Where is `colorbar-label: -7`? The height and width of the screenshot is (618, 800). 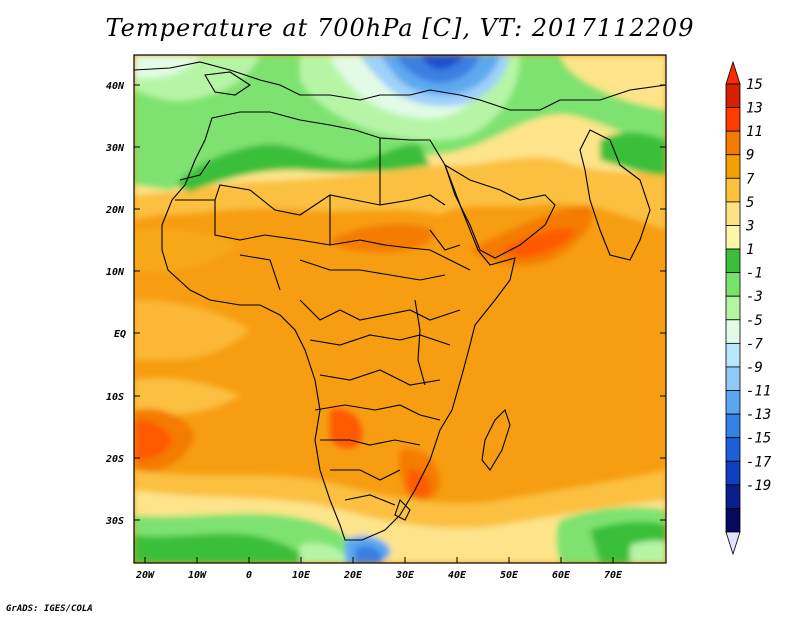
colorbar-label: -7 is located at coordinates (754, 344).